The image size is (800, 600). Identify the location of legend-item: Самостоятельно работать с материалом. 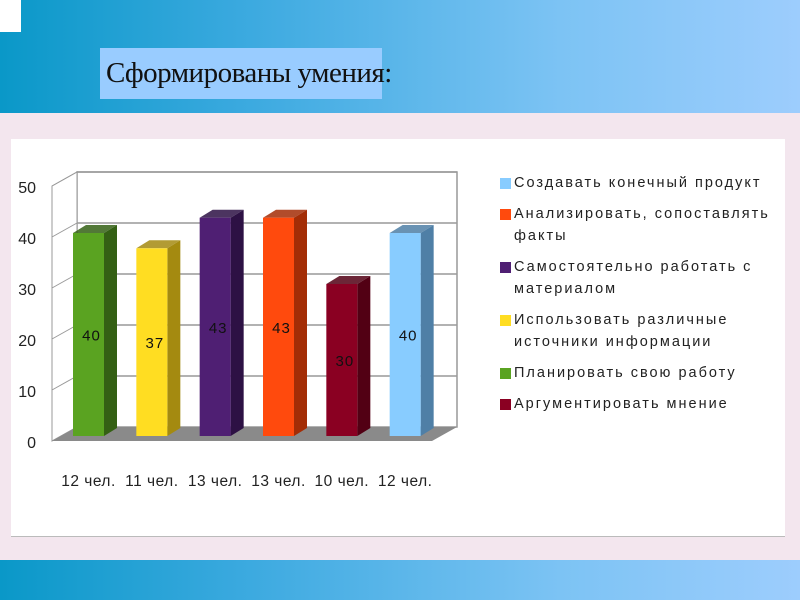
(635, 278).